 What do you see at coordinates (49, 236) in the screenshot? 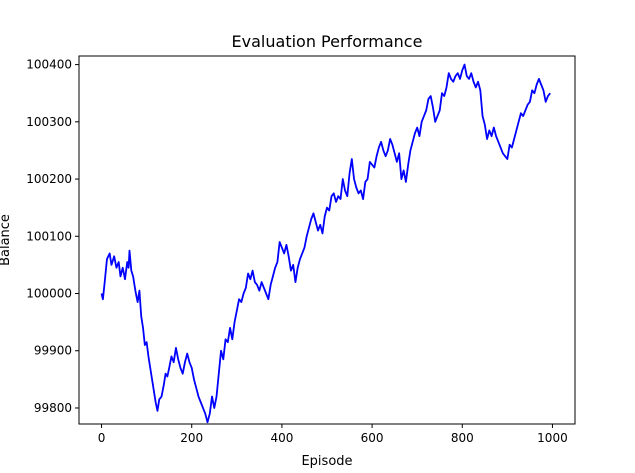
I see `y-tick-label: 100100` at bounding box center [49, 236].